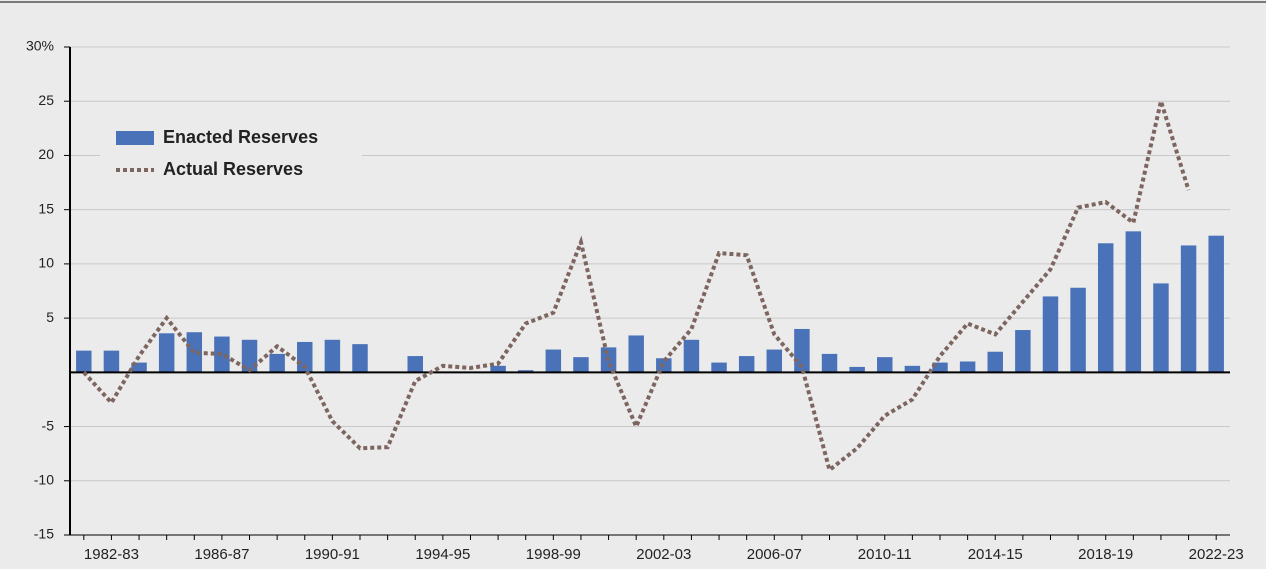 Image resolution: width=1266 pixels, height=569 pixels. I want to click on x-tick-label: 2006-07, so click(774, 554).